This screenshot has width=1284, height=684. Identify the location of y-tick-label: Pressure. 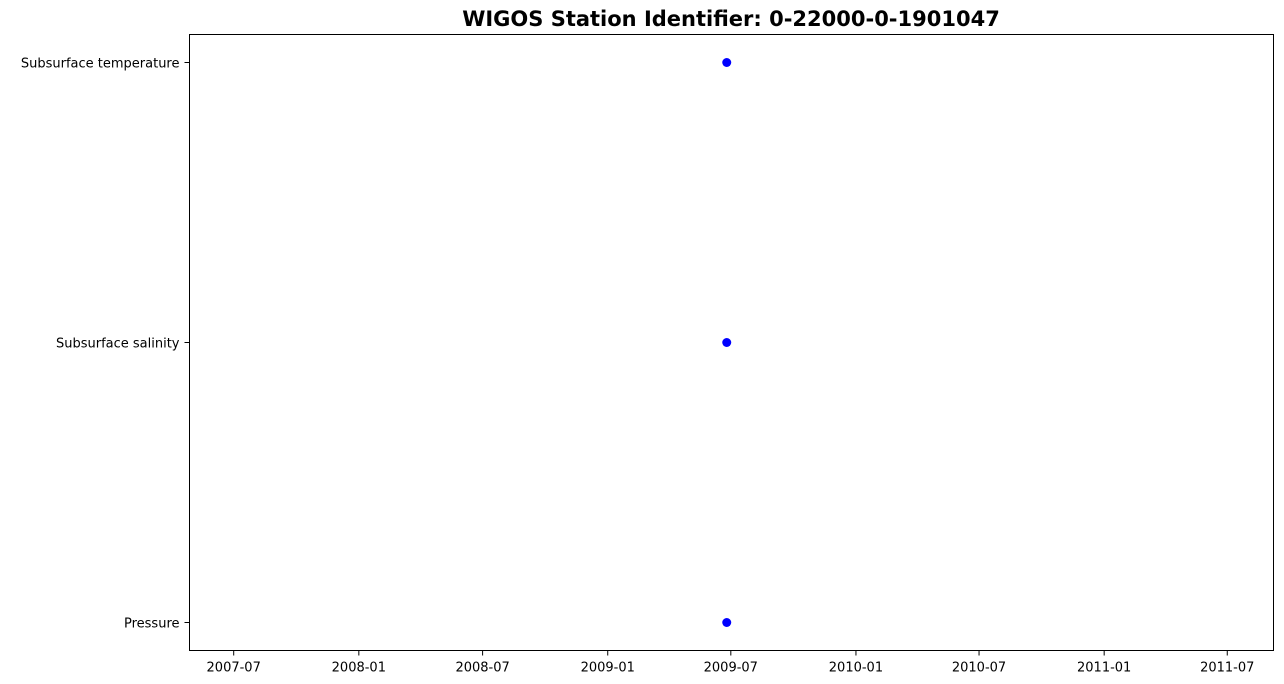
(152, 624).